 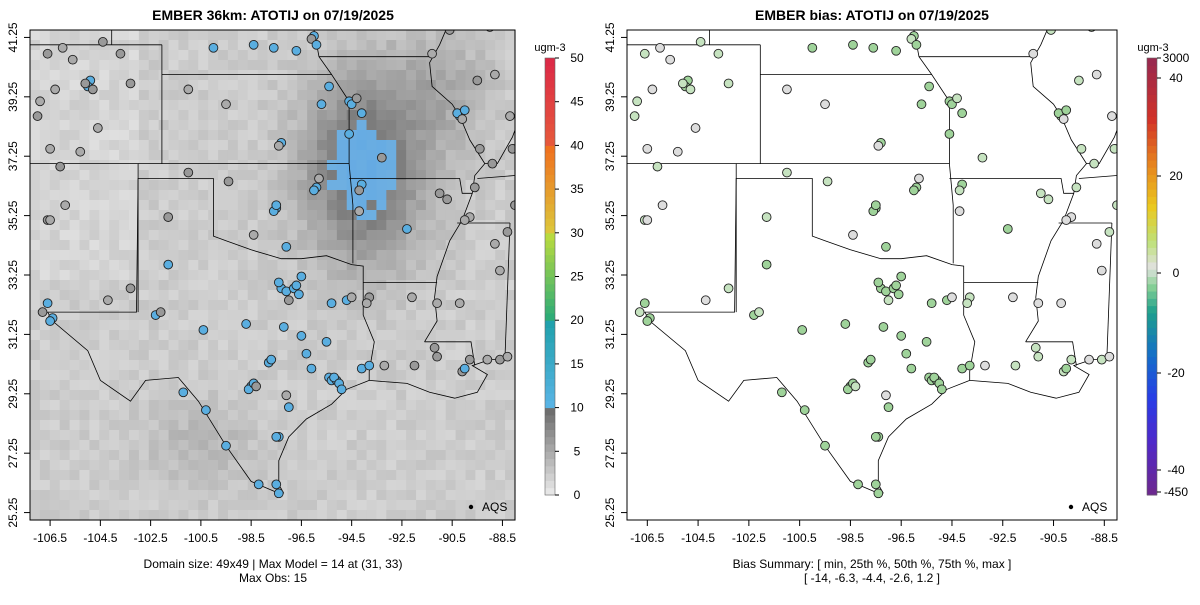 What do you see at coordinates (1038, 379) in the screenshot?
I see `state-boundary` at bounding box center [1038, 379].